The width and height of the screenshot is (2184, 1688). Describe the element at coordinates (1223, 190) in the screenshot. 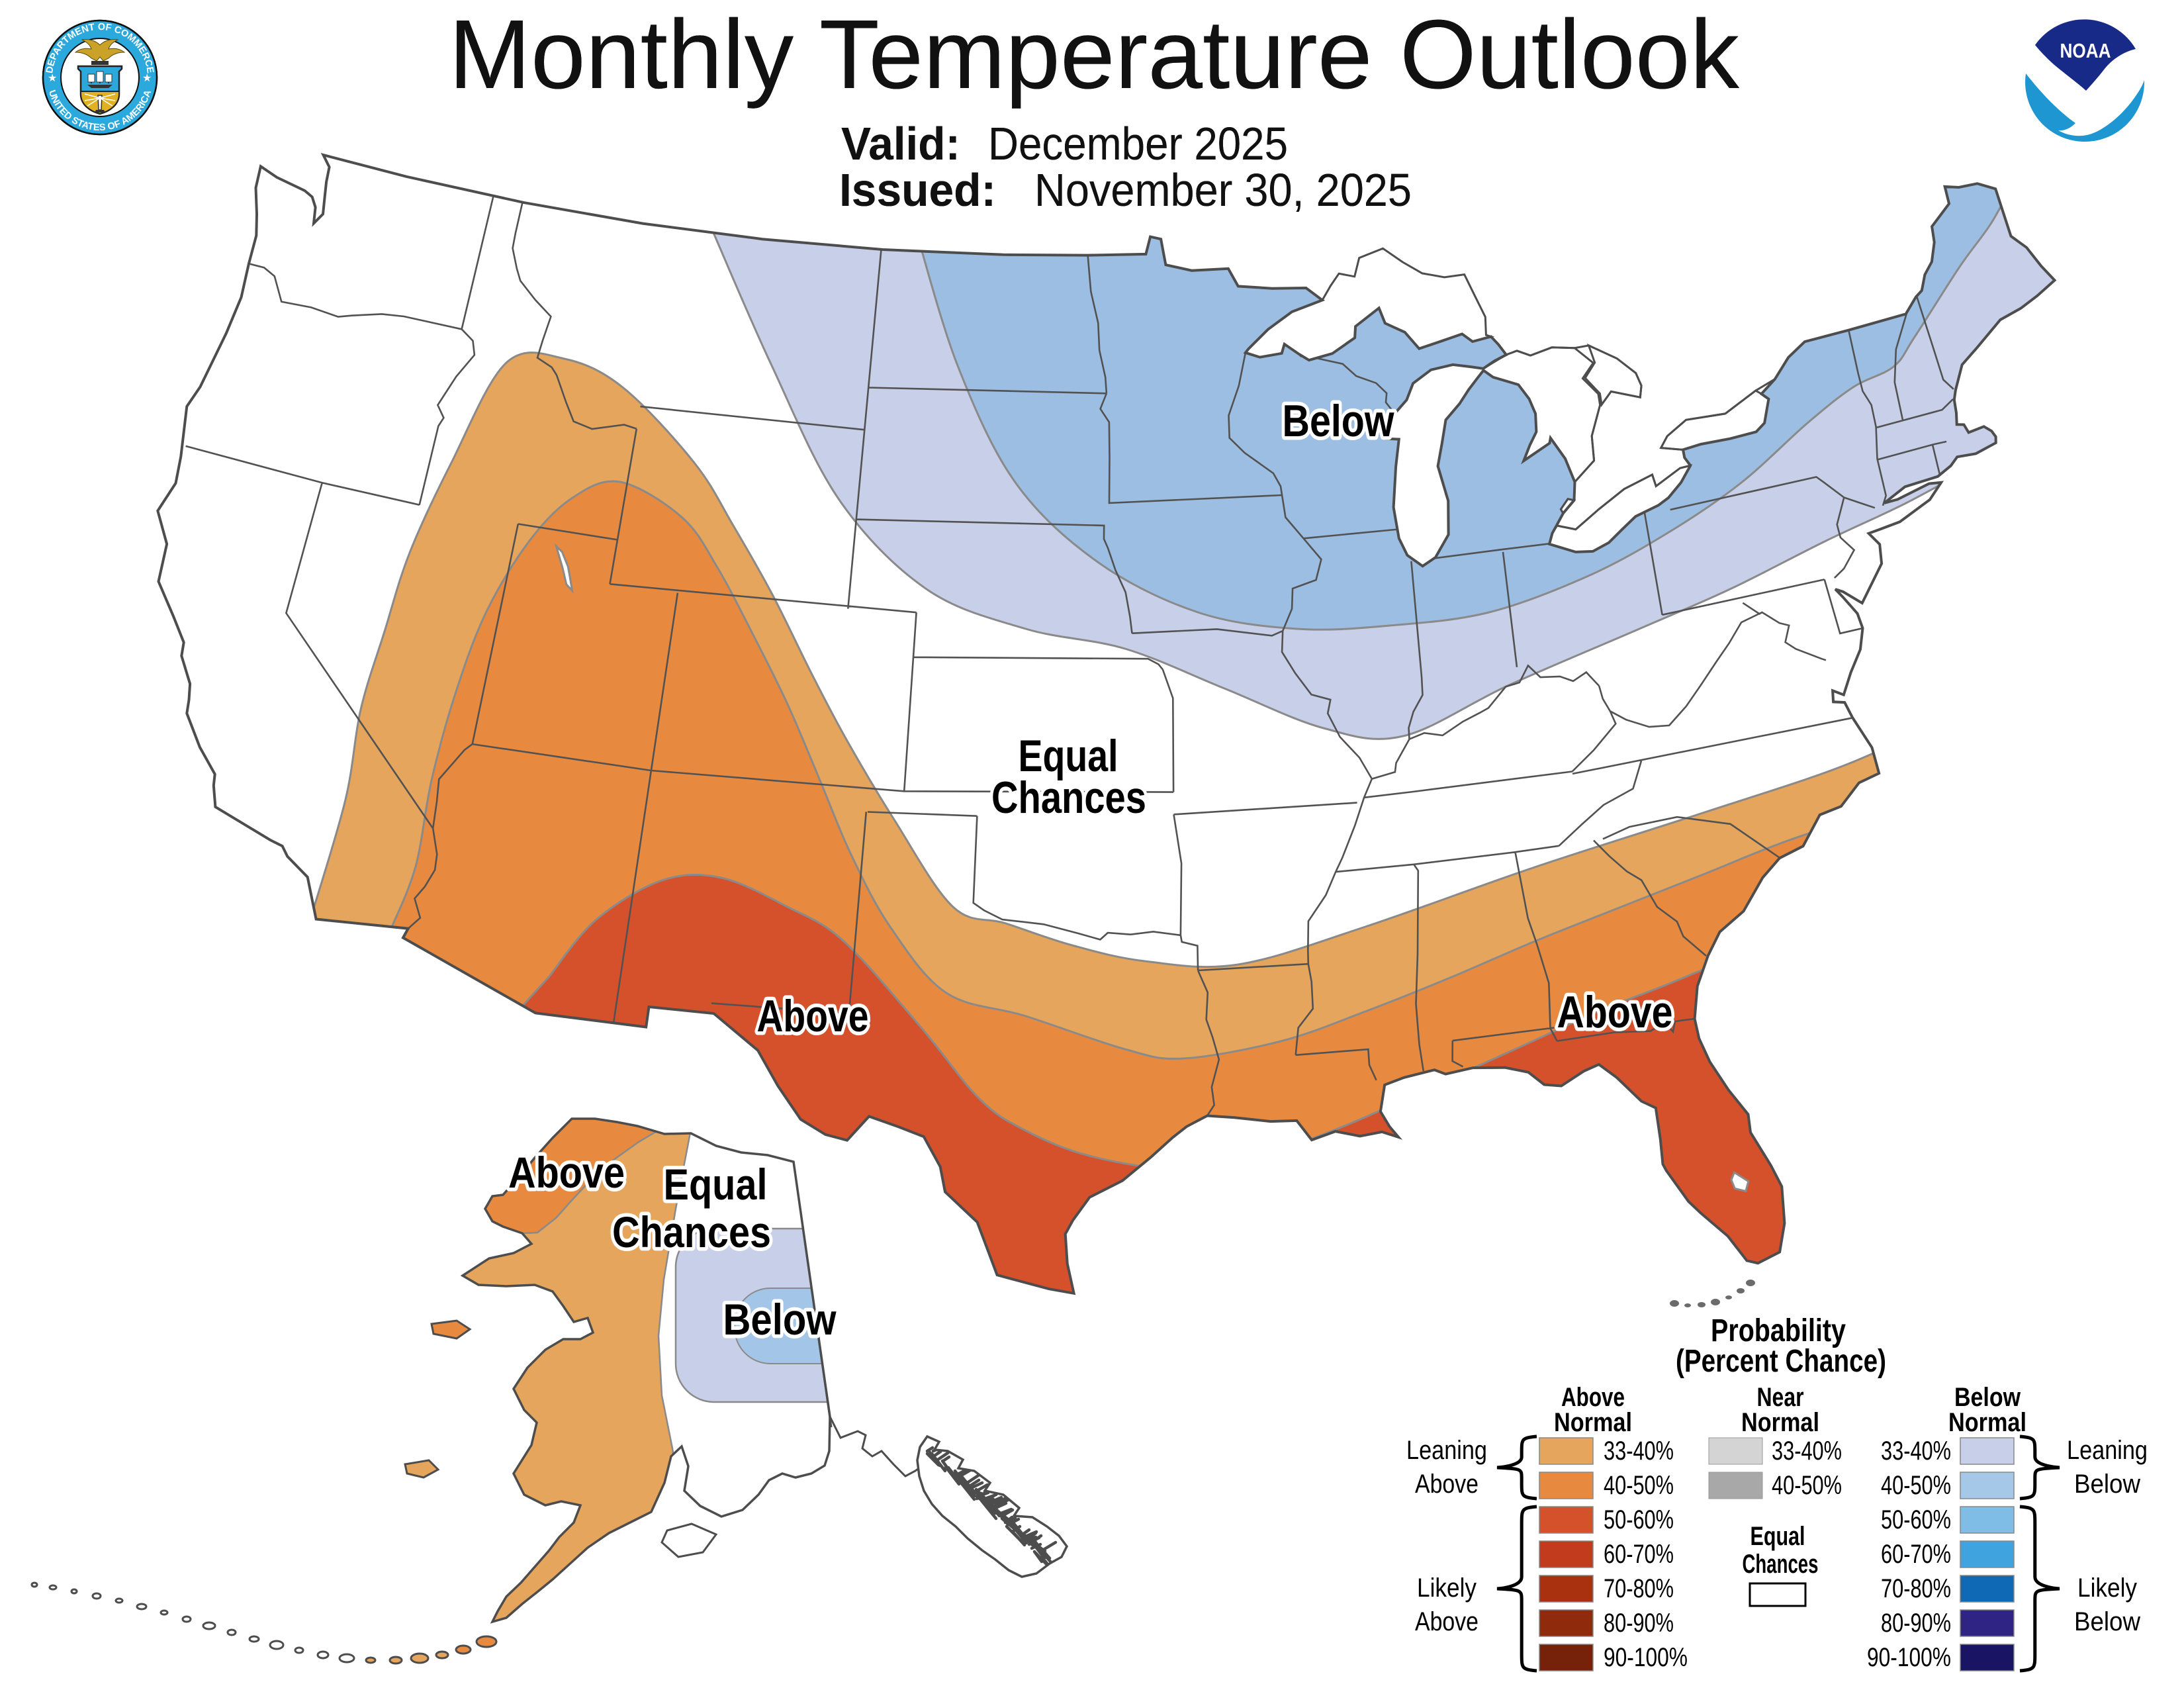

I see `svg-text: November 30, 2025` at that location.